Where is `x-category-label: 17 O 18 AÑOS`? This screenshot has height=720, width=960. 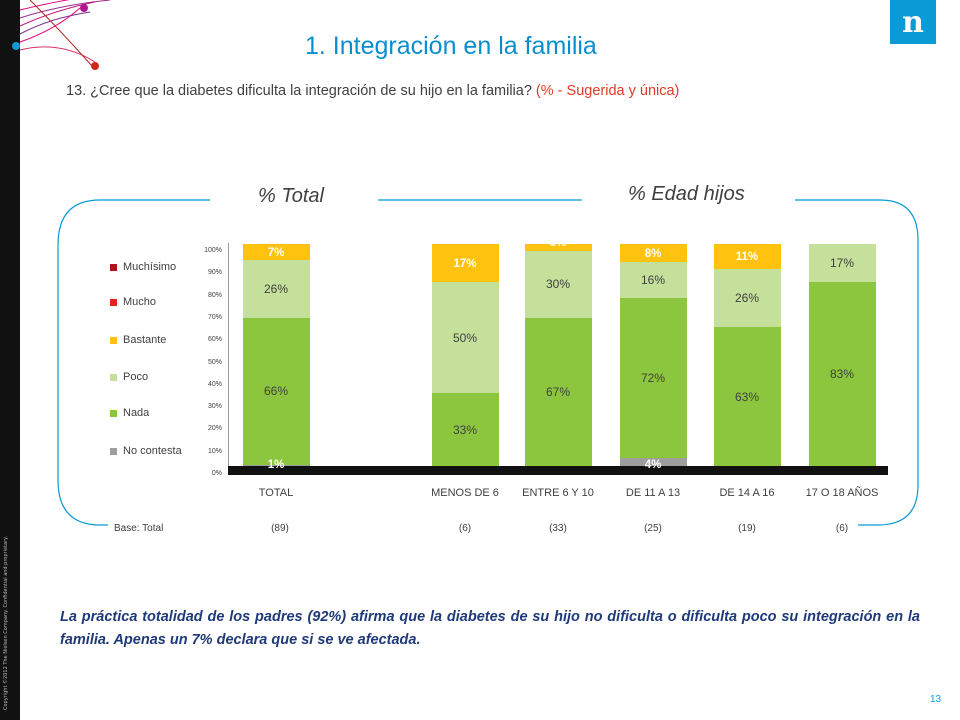 x-category-label: 17 O 18 AÑOS is located at coordinates (842, 493).